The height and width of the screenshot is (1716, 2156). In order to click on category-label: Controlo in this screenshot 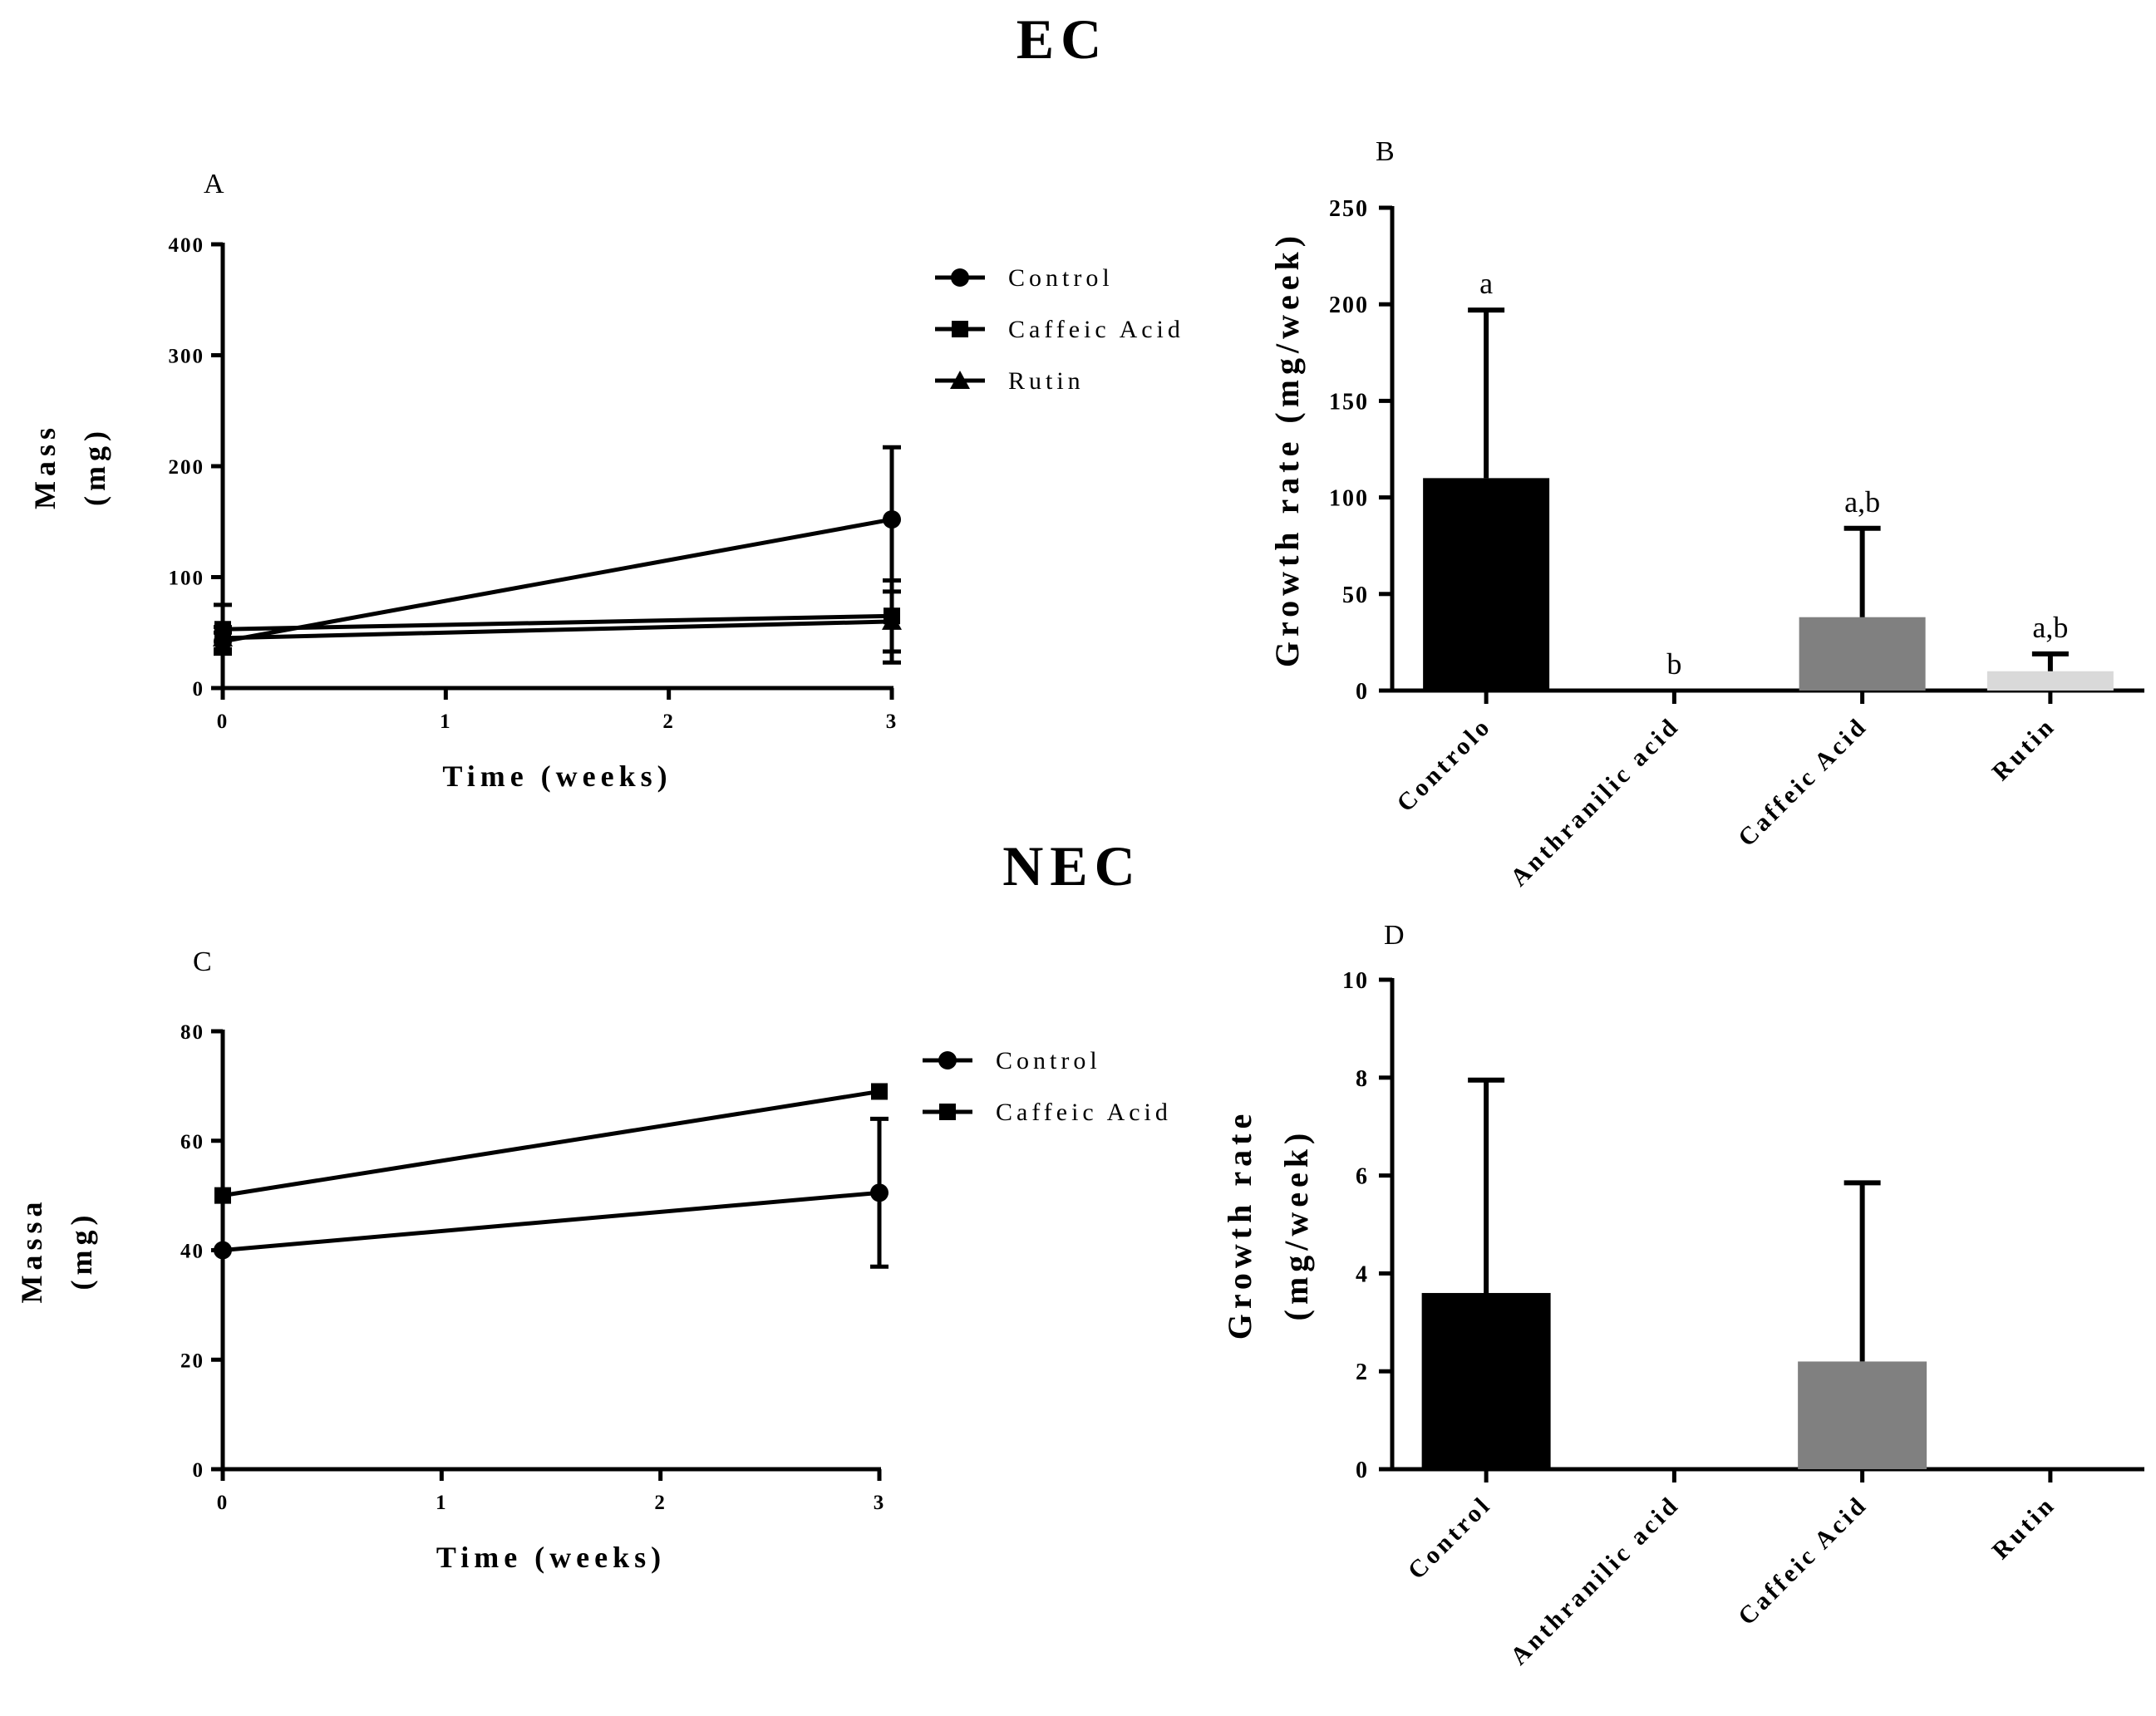, I will do `click(1444, 765)`.